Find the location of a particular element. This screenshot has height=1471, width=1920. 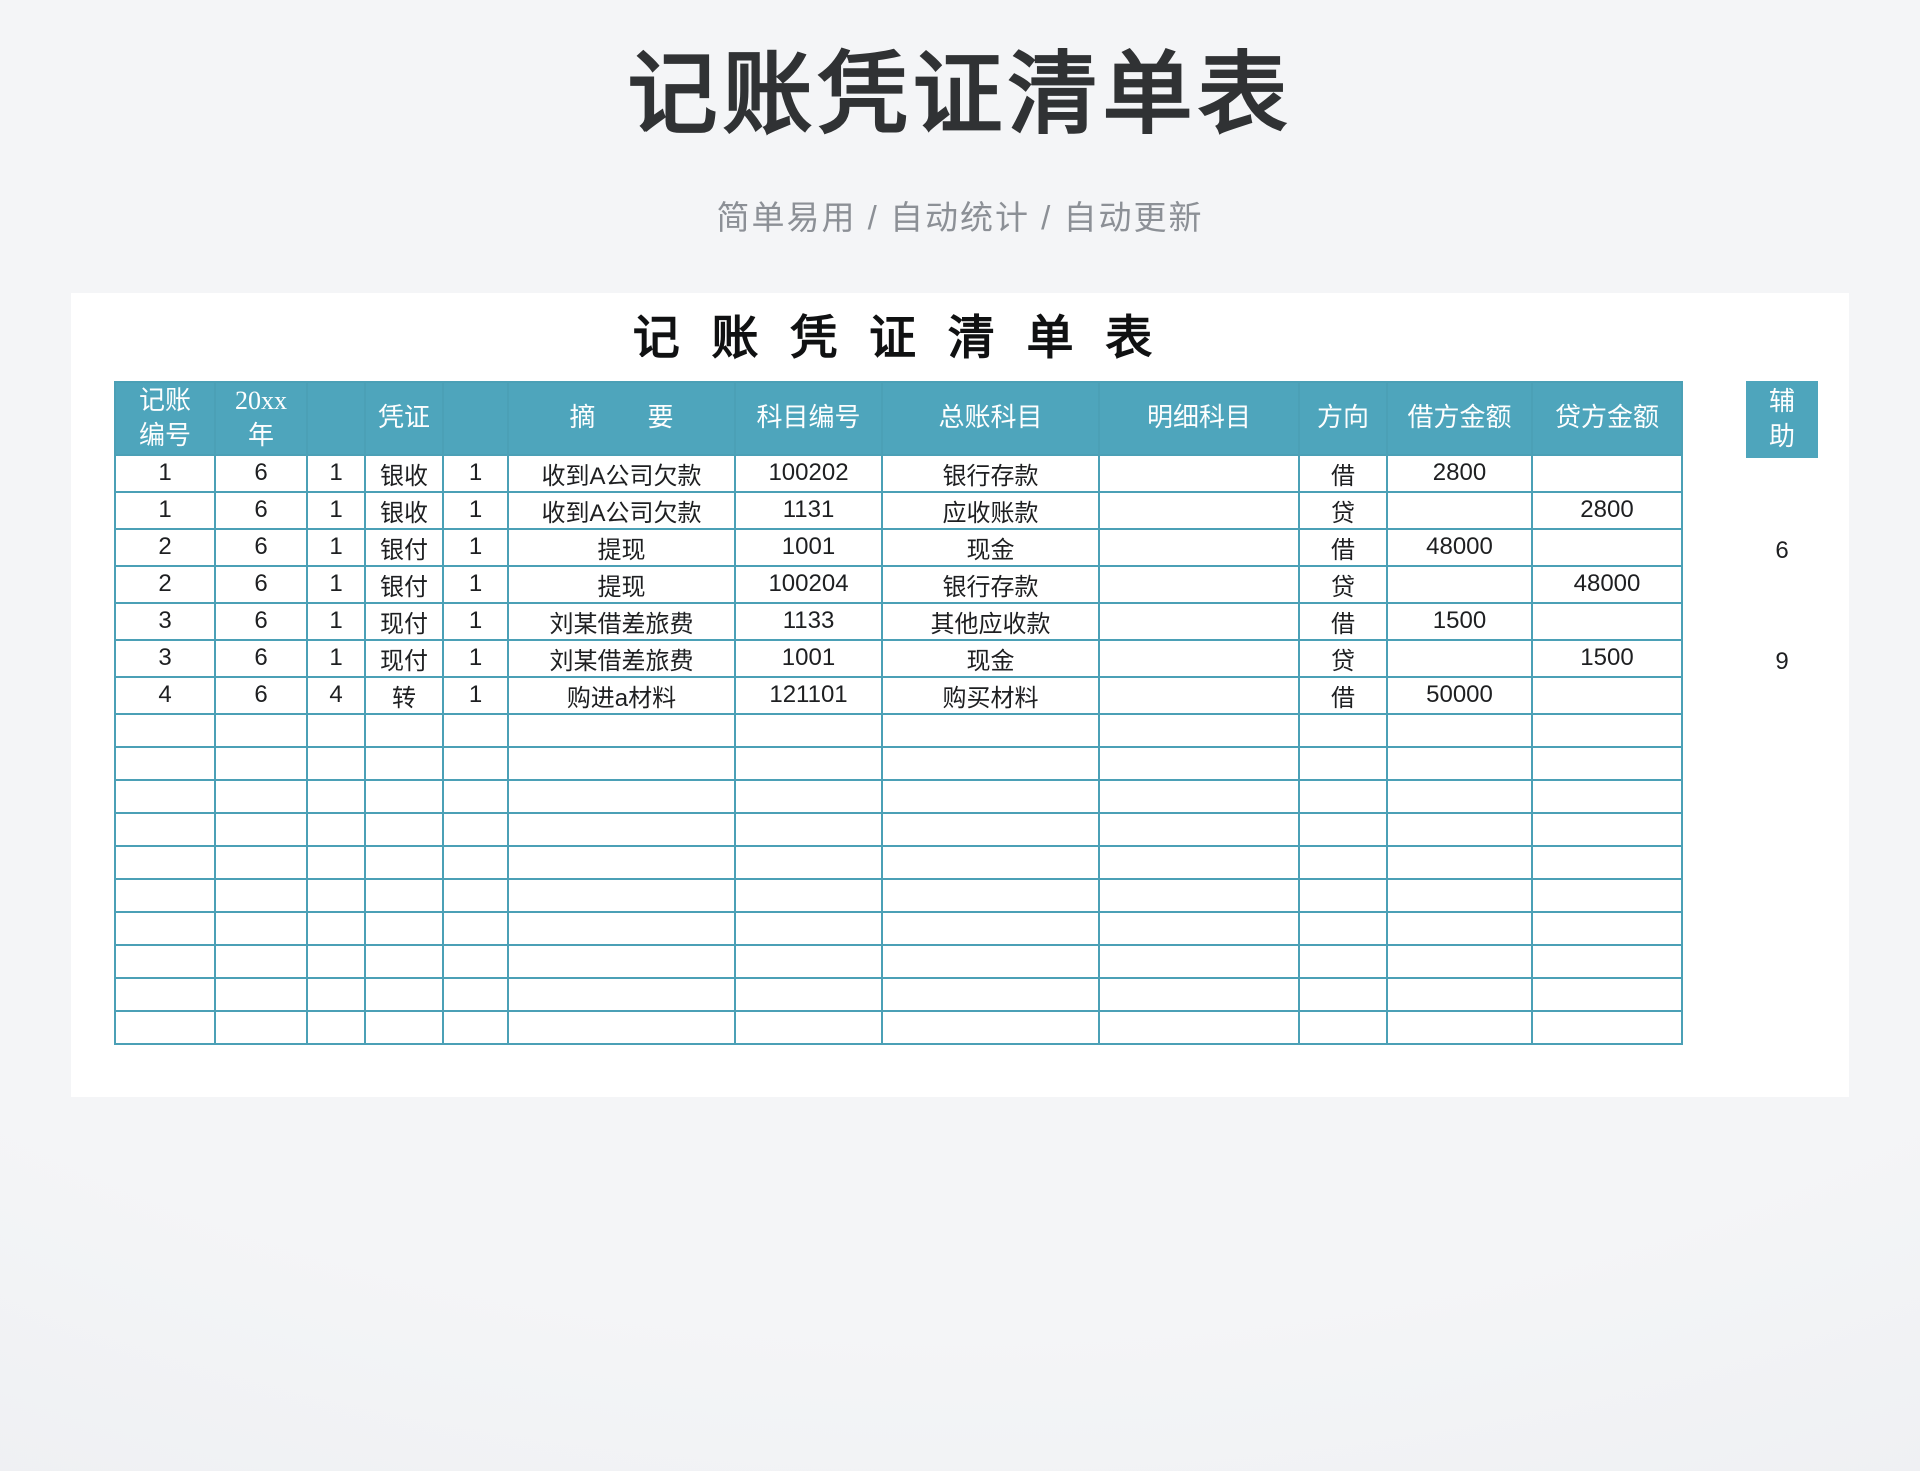

aux-header: 辅 助 is located at coordinates (1782, 419).